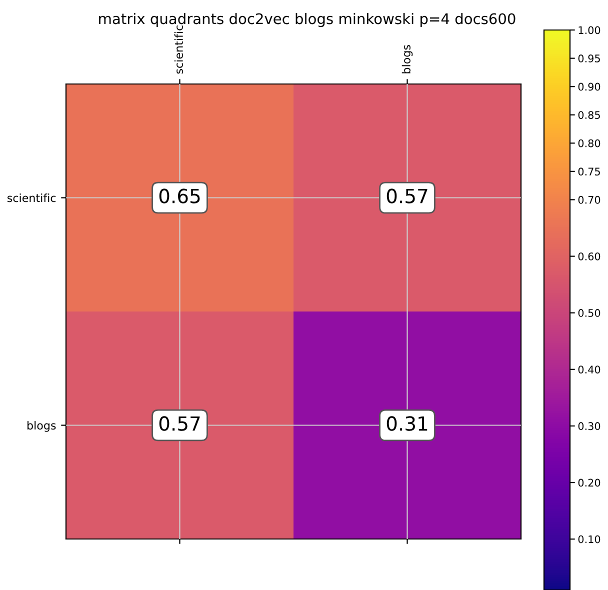 The image size is (608, 590). Describe the element at coordinates (589, 313) in the screenshot. I see `color-bar-label: 0.50` at that location.